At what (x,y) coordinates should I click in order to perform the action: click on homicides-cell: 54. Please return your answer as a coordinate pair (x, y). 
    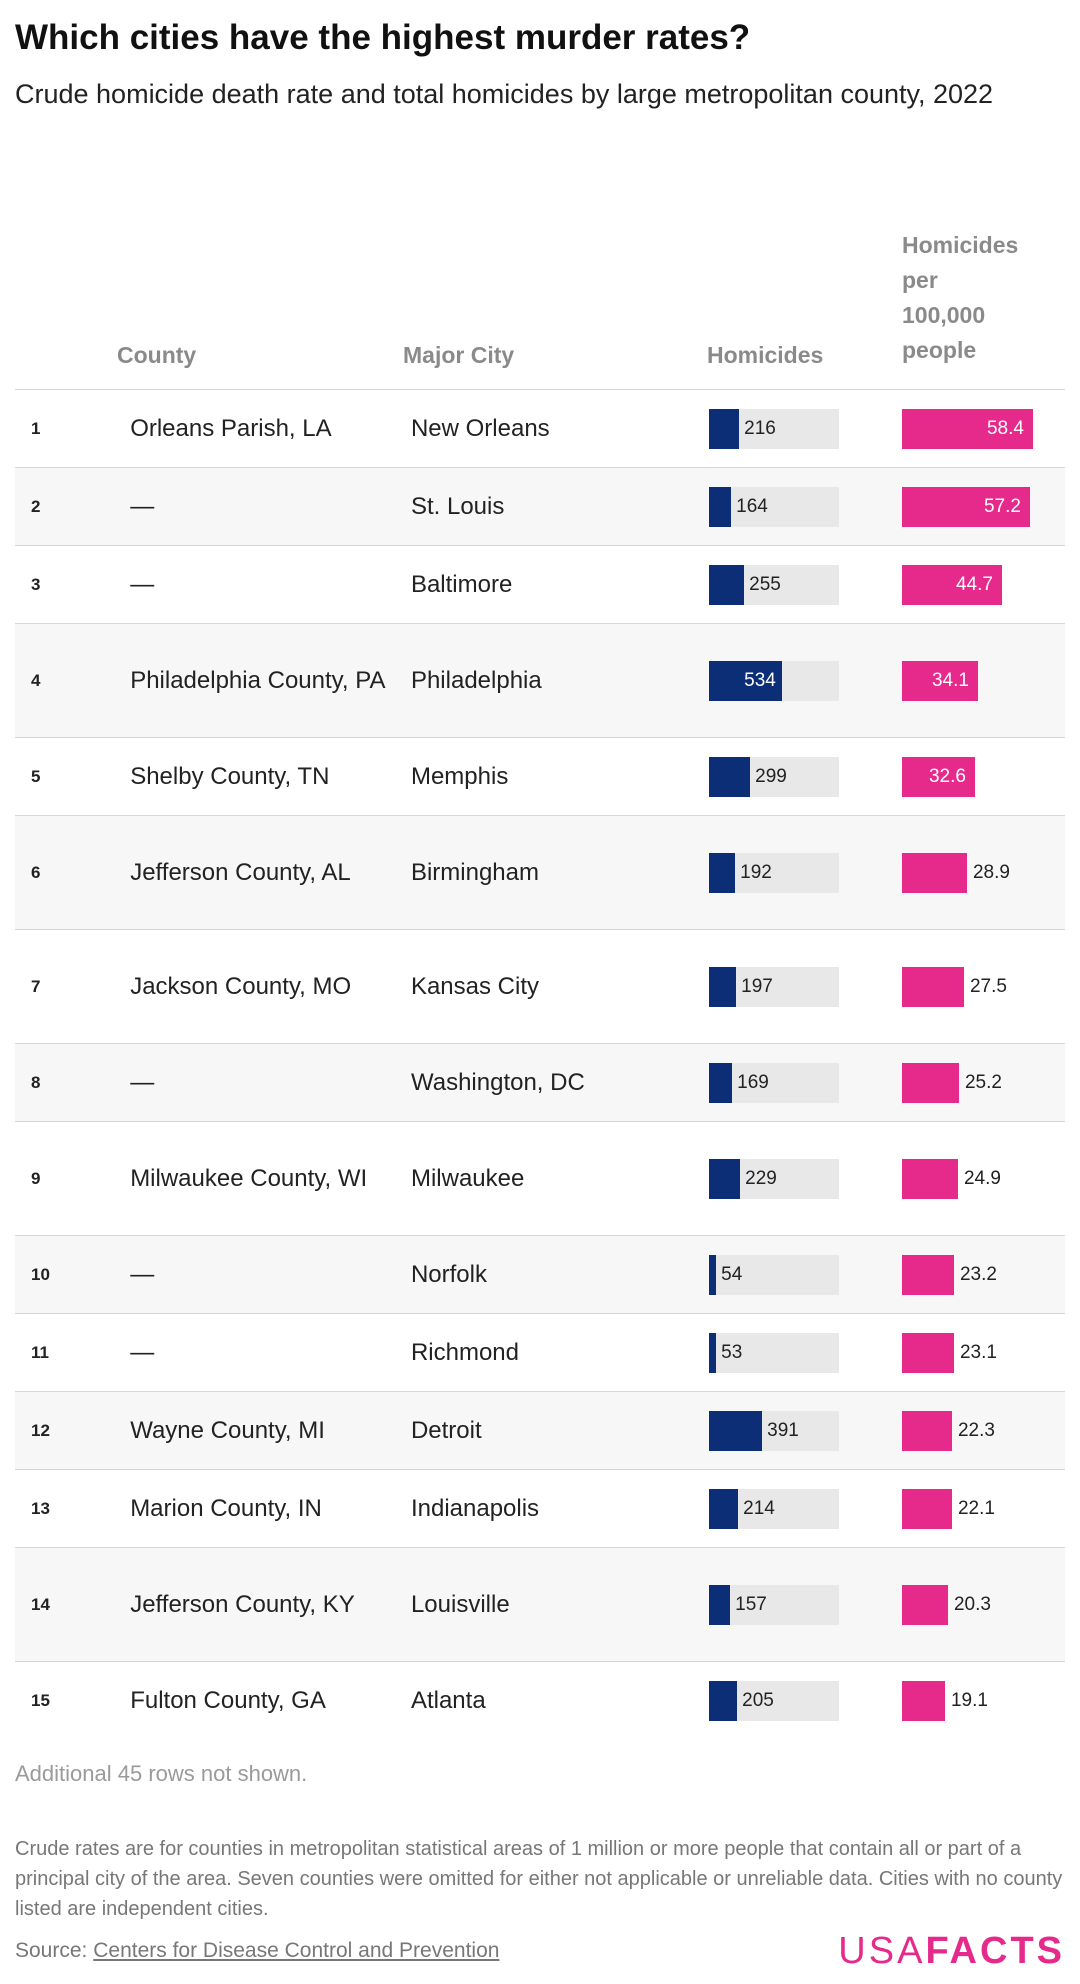
    Looking at the image, I should click on (805, 1274).